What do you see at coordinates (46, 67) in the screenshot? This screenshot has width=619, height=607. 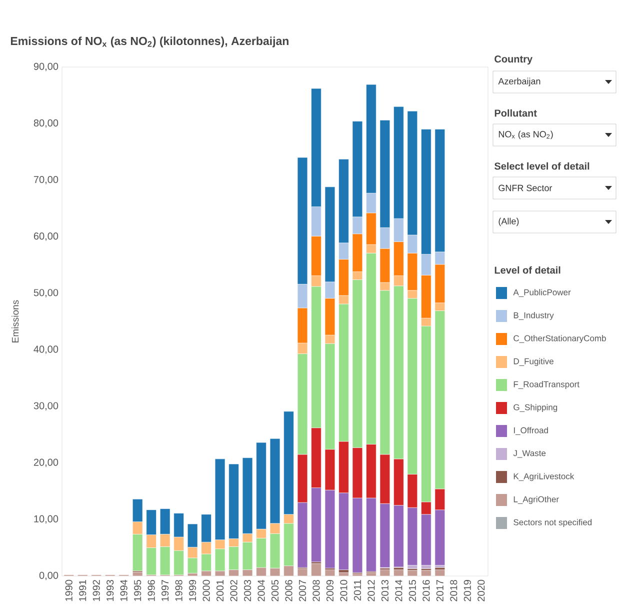 I see `y-tick-label: 90,00` at bounding box center [46, 67].